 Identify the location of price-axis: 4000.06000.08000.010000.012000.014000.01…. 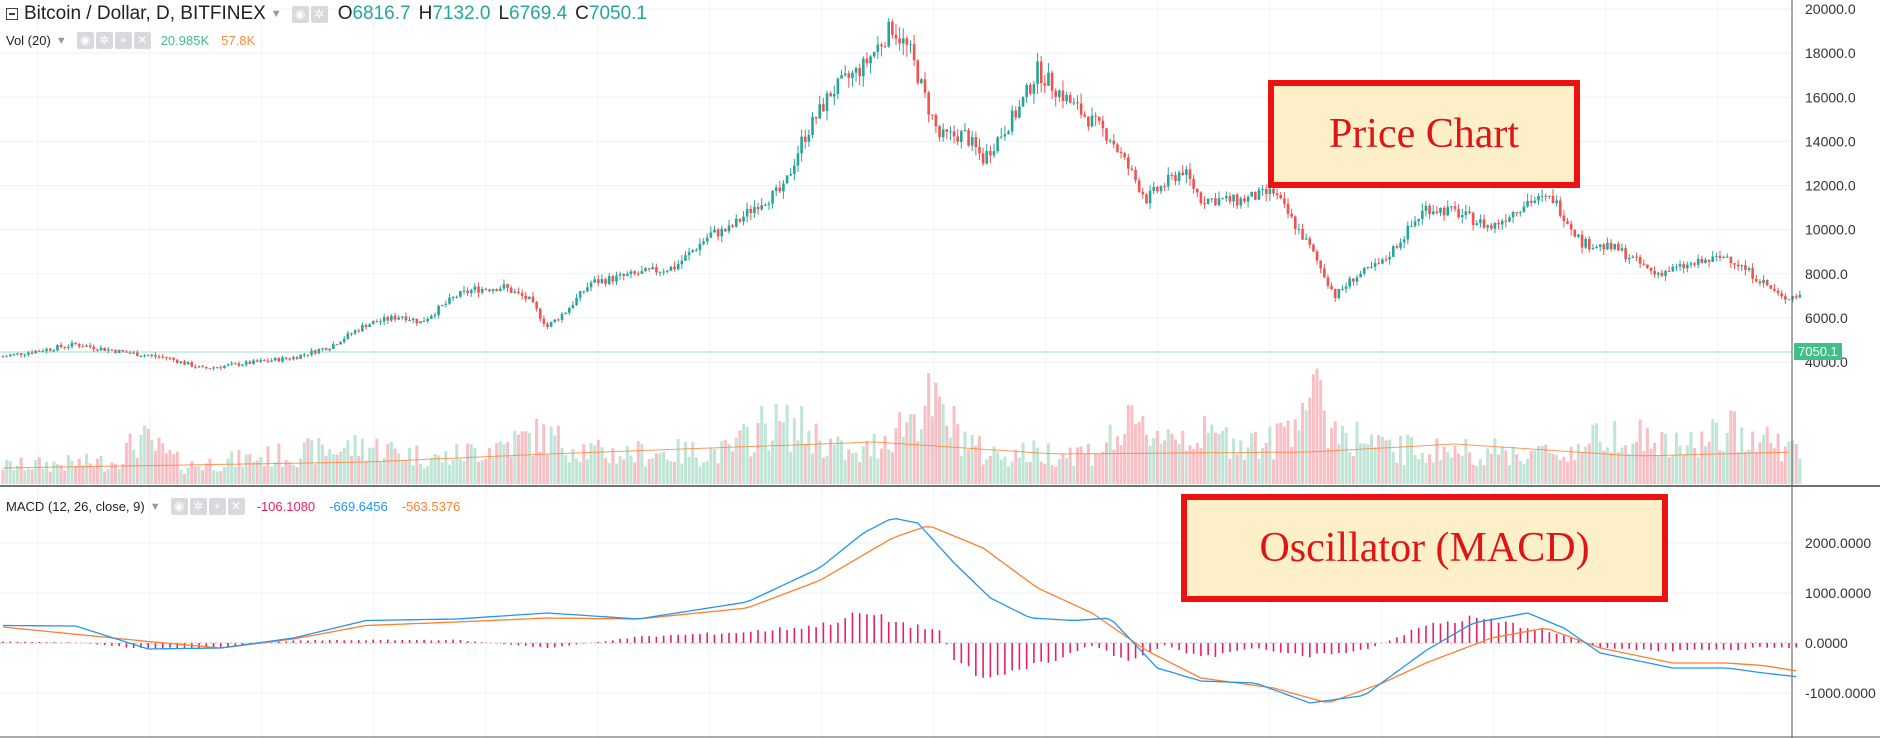
(1830, 185).